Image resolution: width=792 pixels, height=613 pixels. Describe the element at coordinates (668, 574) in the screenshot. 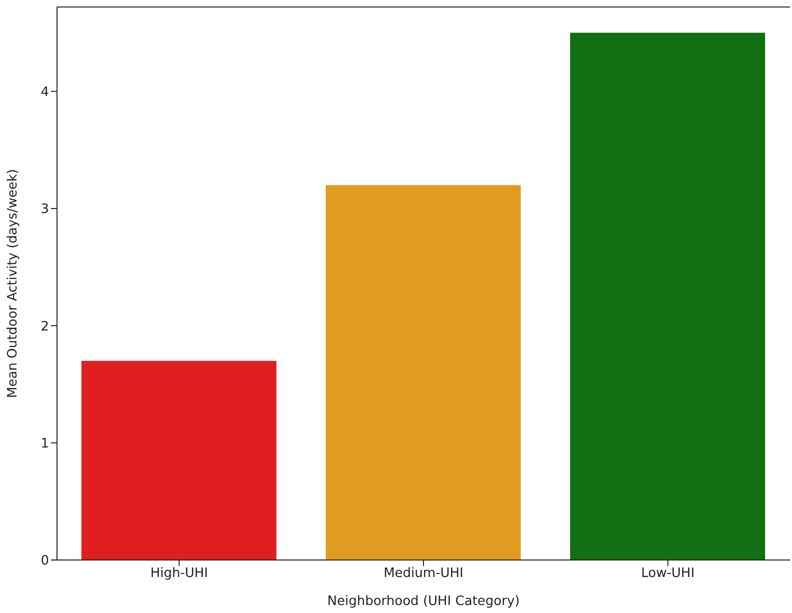

I see `x-tick-label: Low-UHI` at that location.